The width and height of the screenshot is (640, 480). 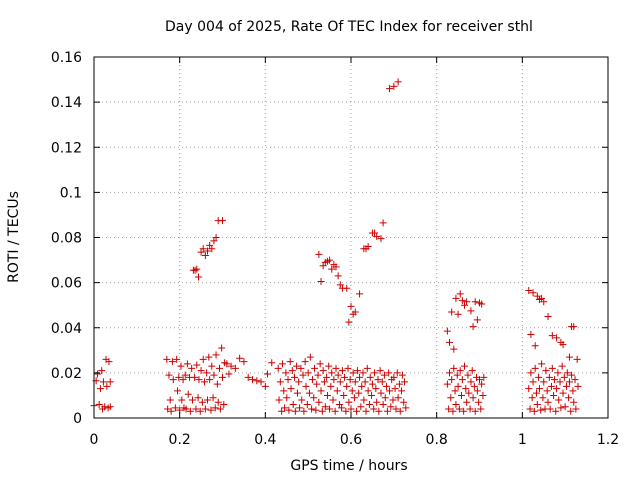 What do you see at coordinates (355, 440) in the screenshot?
I see `x-tick-labels: 0 0.2 0.4 0.6 0.8 1 1.2` at bounding box center [355, 440].